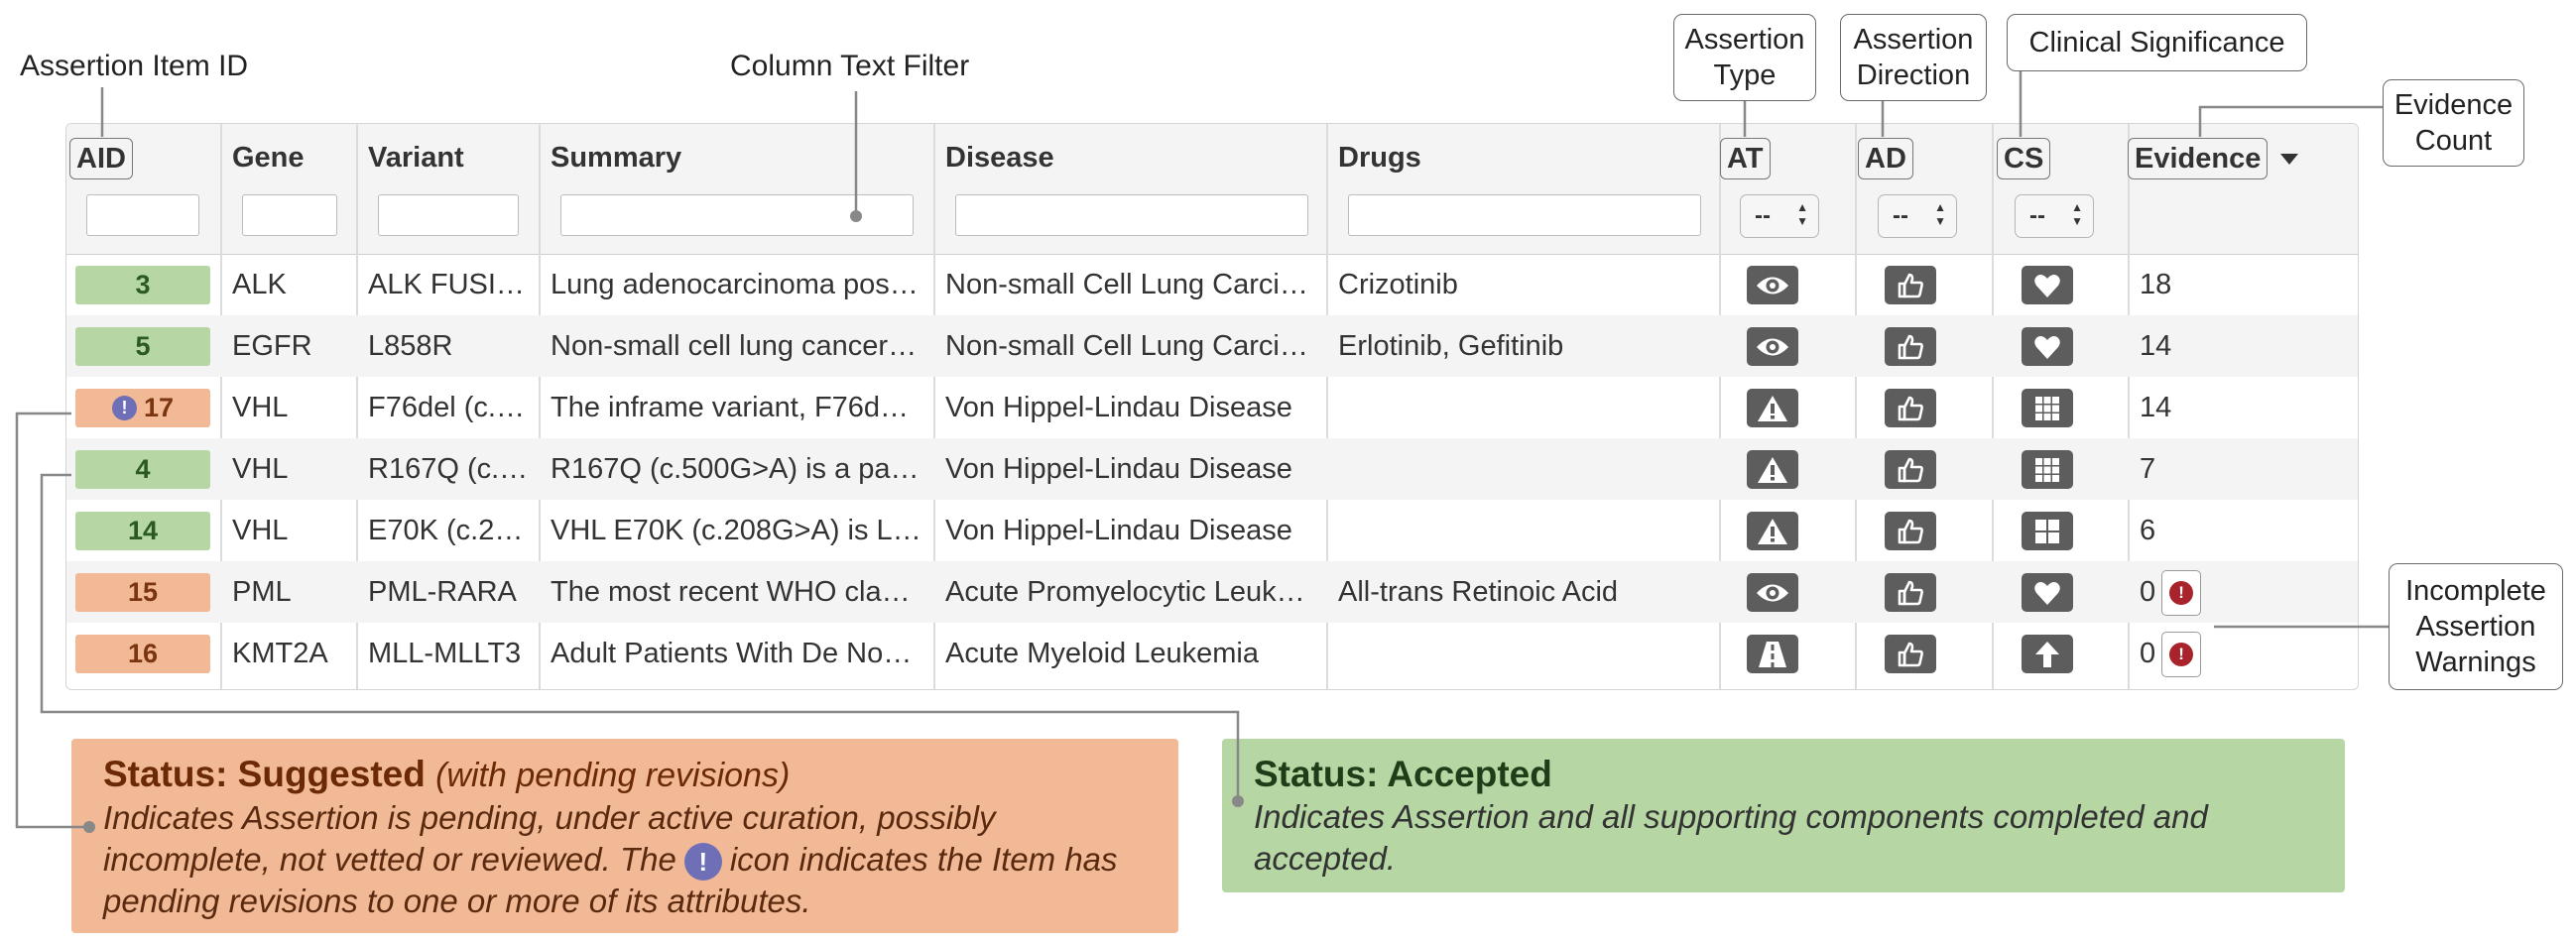 This screenshot has width=2576, height=944. Describe the element at coordinates (445, 653) in the screenshot. I see `cell-variant: MLL-MLLT3` at that location.